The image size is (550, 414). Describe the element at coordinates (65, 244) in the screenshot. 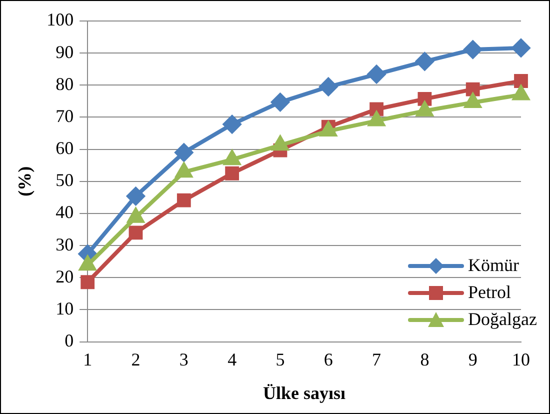

I see `y-tick-label: 30` at that location.